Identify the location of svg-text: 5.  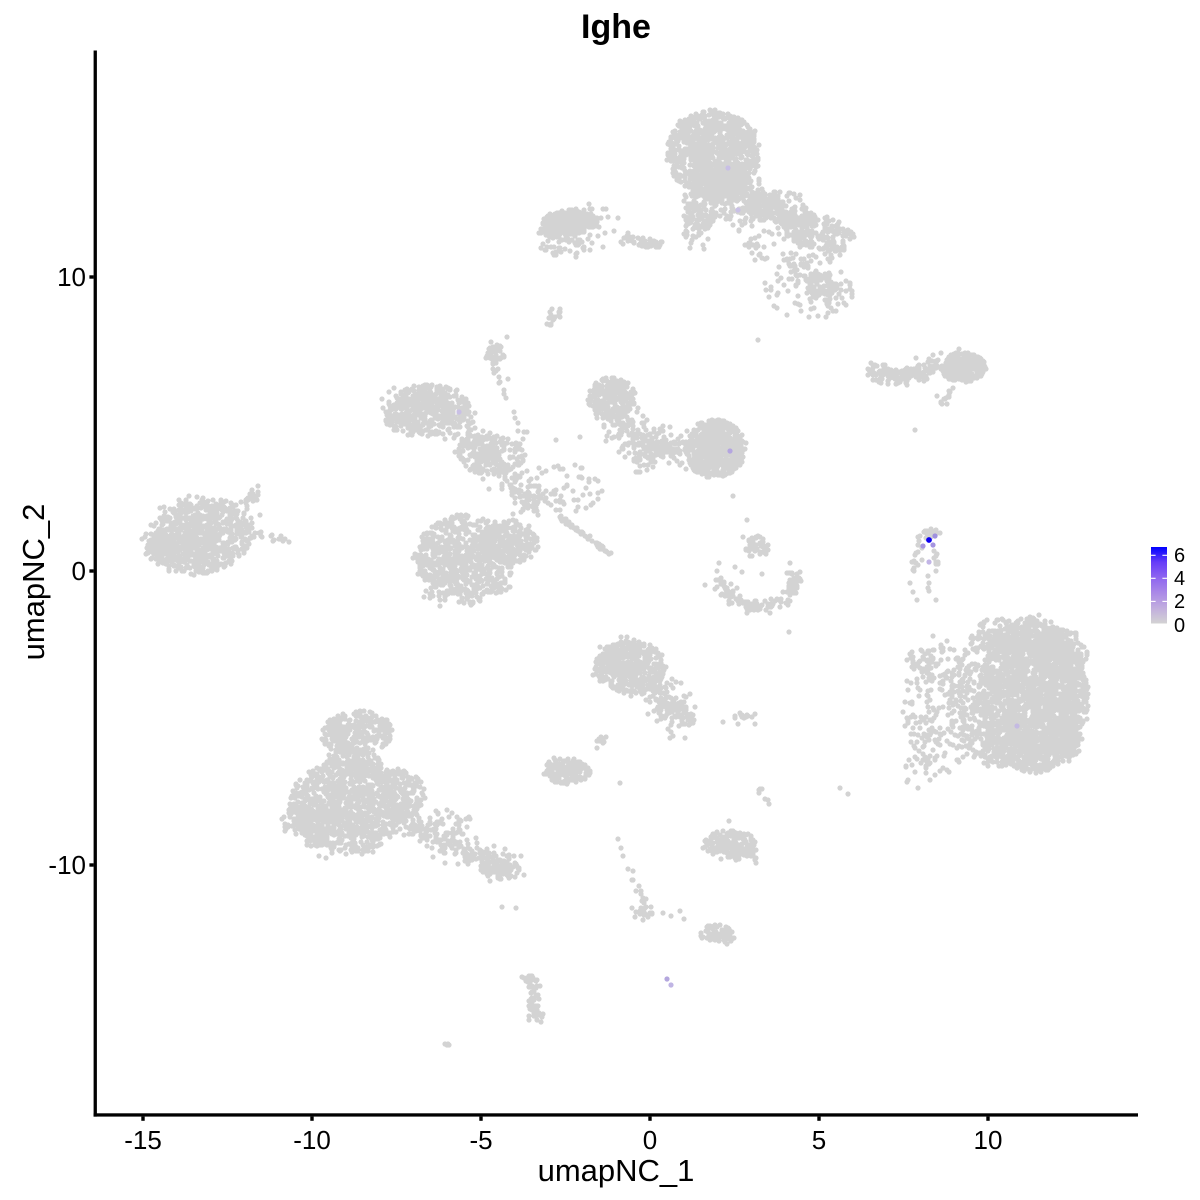
(819, 1140).